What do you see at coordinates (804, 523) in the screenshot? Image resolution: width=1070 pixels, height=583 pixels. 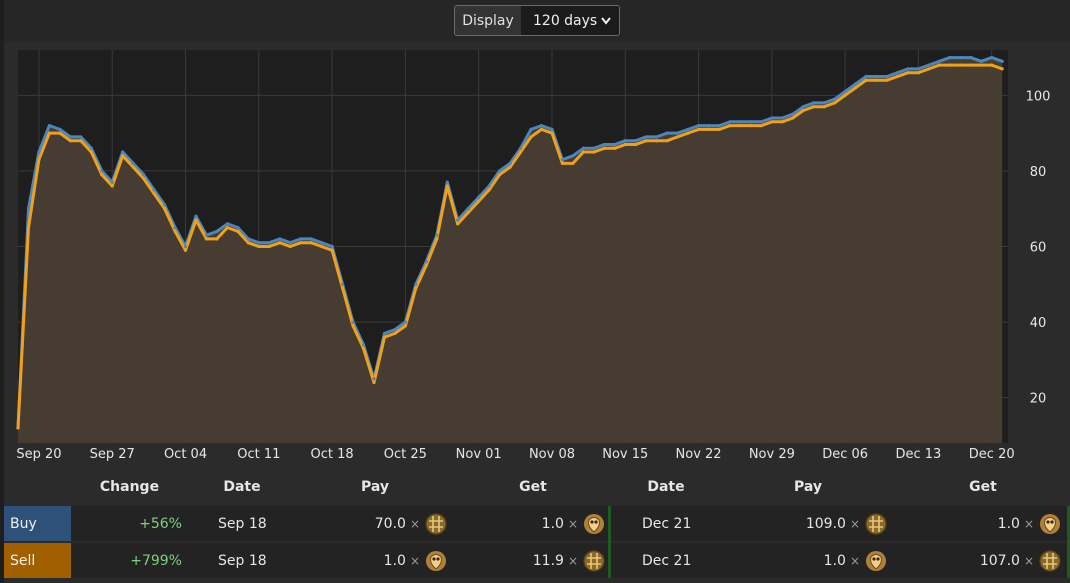 I see `end-pay-buy: 109.0 ×` at bounding box center [804, 523].